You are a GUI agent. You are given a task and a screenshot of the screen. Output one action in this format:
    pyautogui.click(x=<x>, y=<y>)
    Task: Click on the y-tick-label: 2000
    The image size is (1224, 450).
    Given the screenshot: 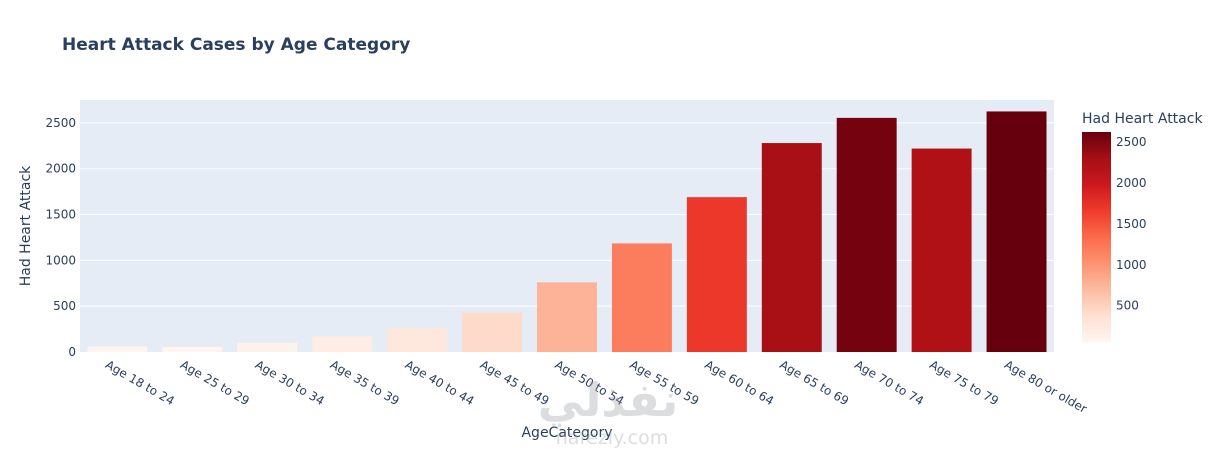 What is the action you would take?
    pyautogui.click(x=60, y=169)
    